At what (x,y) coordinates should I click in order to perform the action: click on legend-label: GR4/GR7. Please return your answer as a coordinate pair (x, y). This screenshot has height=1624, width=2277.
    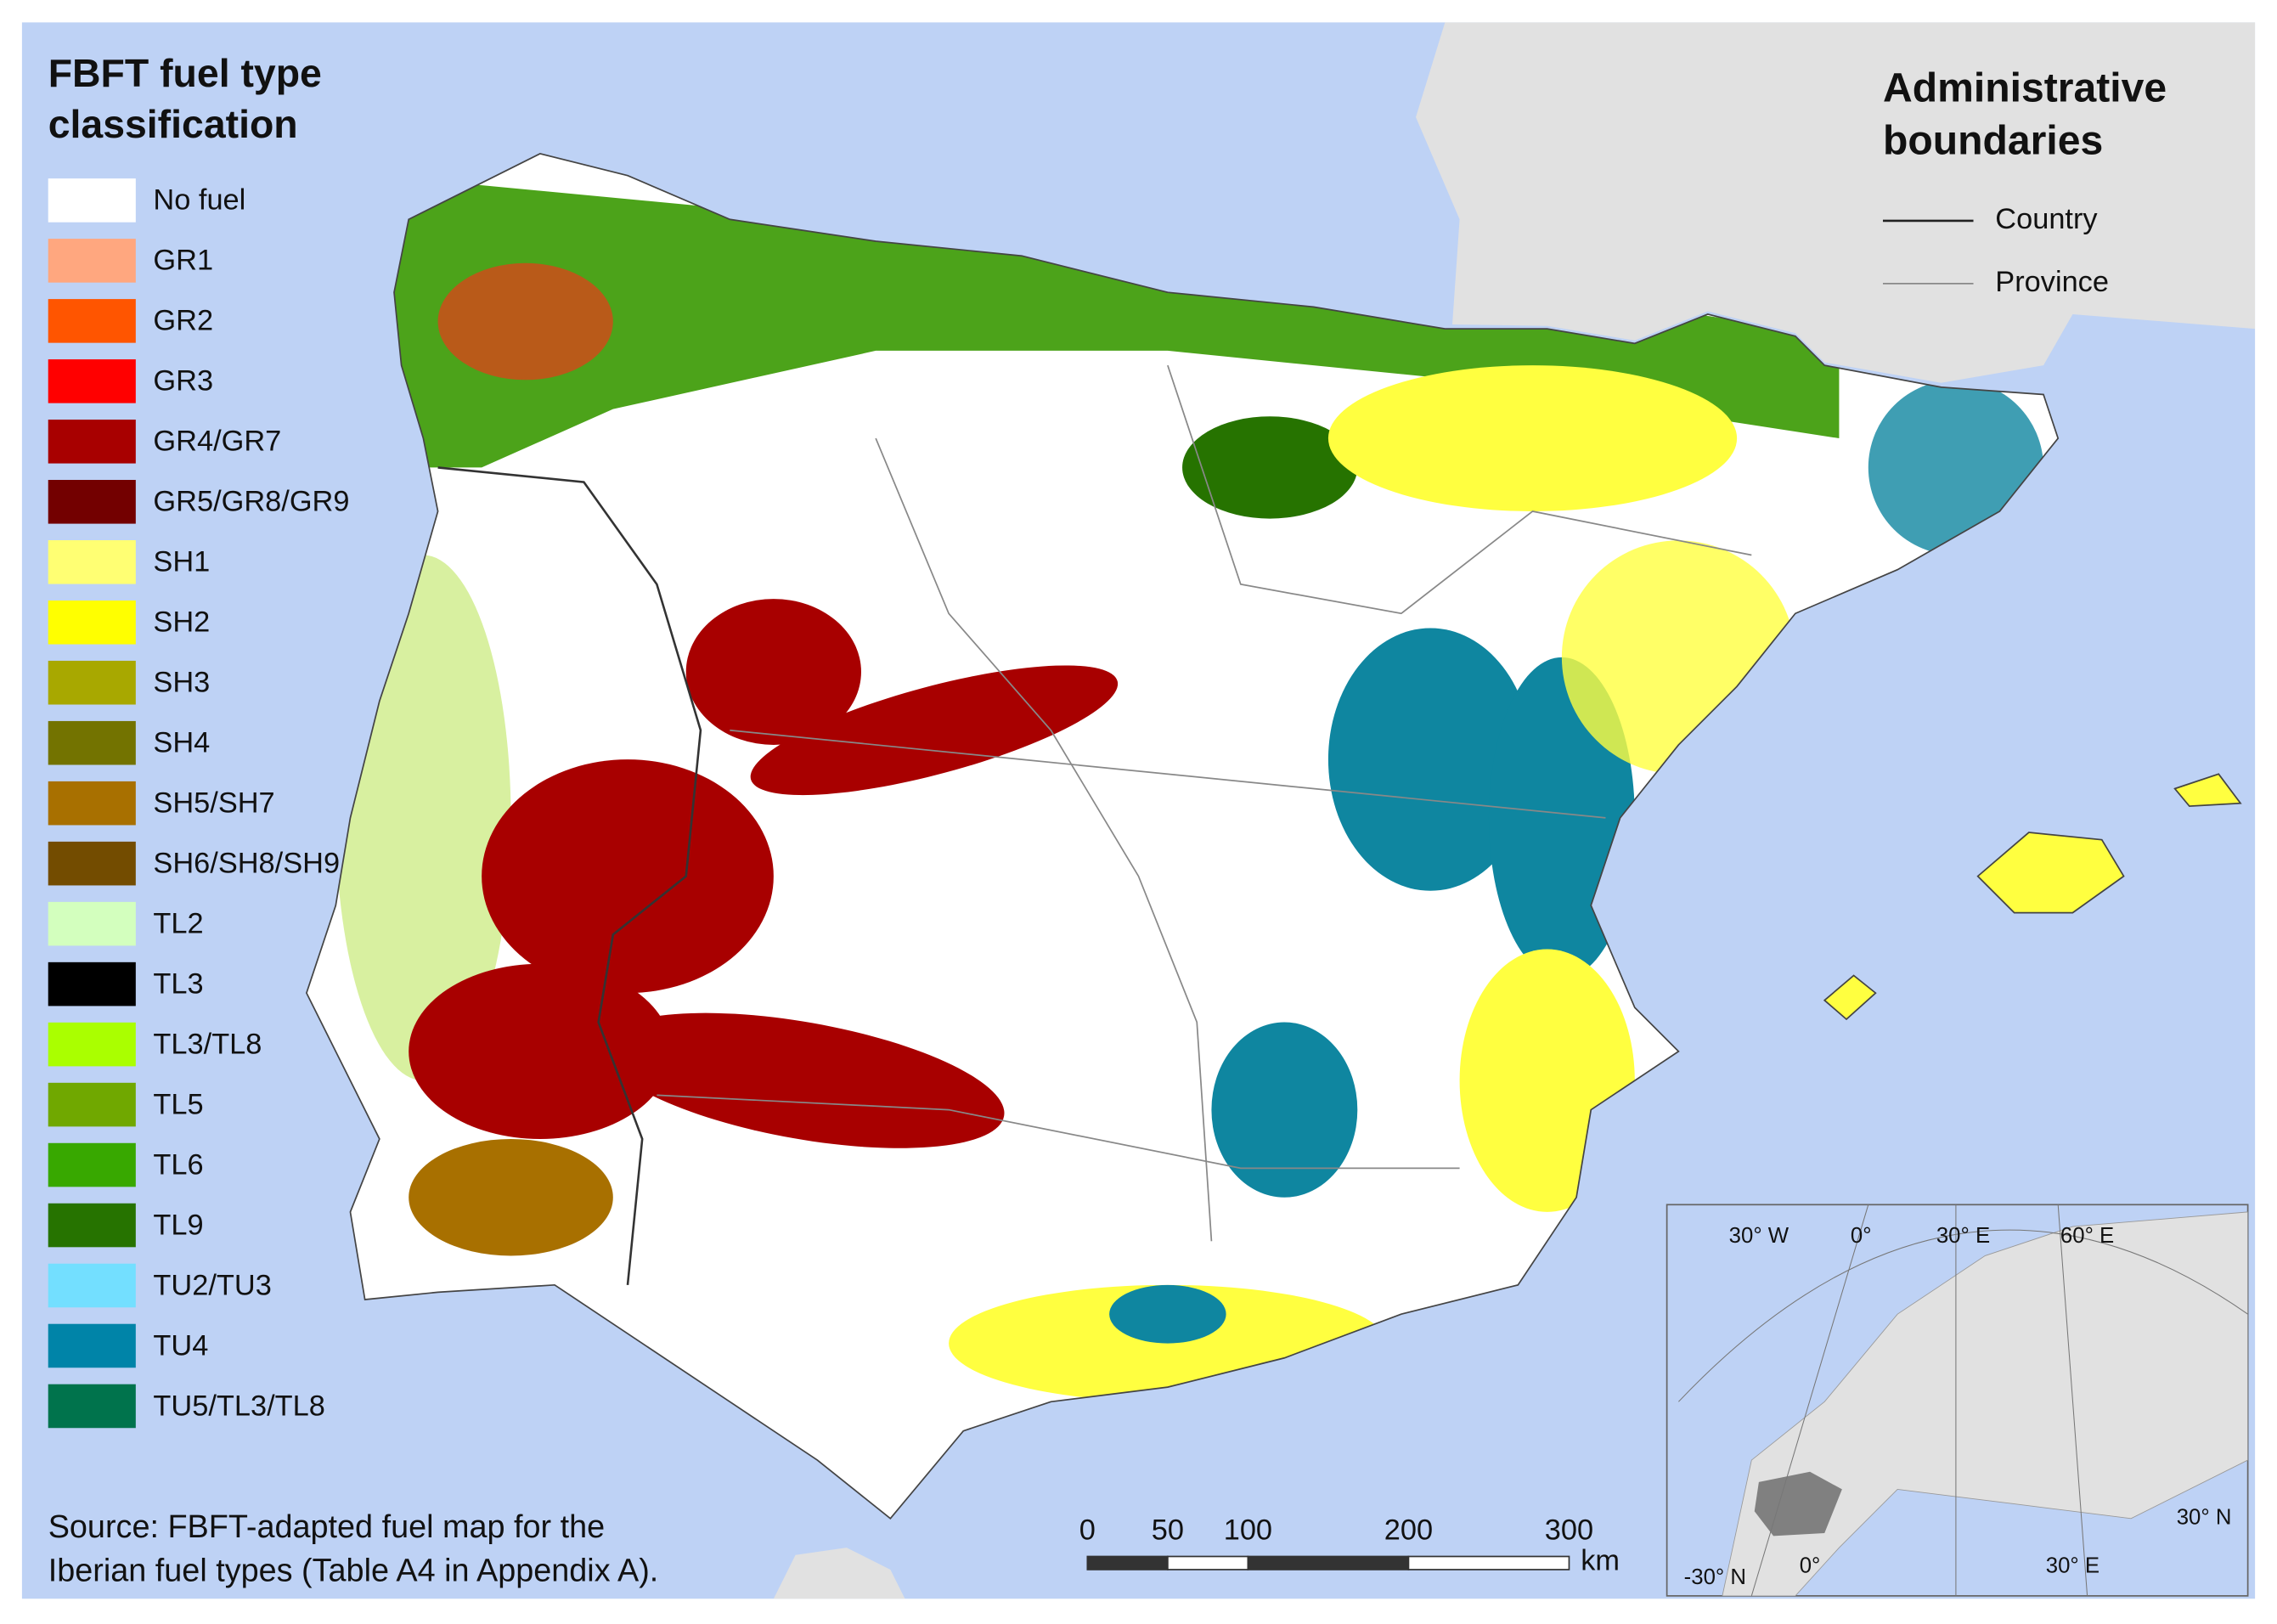
    Looking at the image, I should click on (217, 442).